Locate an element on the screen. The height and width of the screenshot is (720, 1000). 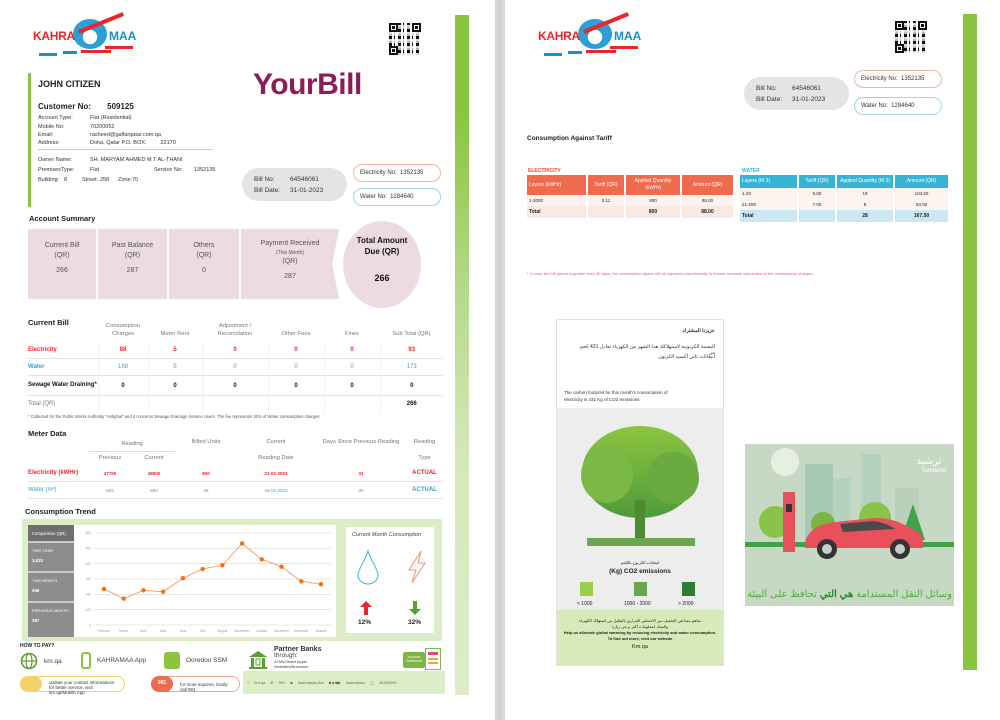
block-label: THIS YEAR is located at coordinates (43, 550).